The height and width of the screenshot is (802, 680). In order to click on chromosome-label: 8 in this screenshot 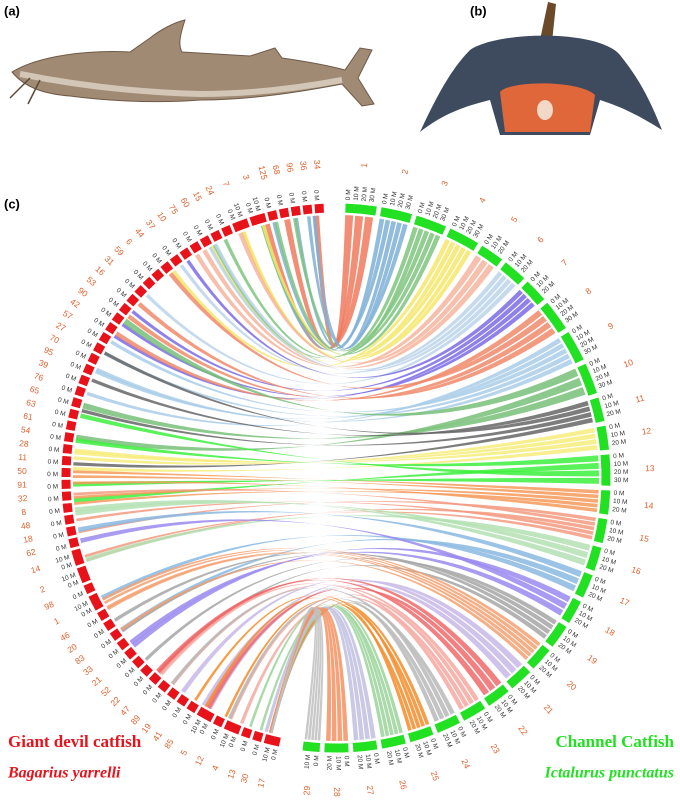, I will do `click(588, 290)`.